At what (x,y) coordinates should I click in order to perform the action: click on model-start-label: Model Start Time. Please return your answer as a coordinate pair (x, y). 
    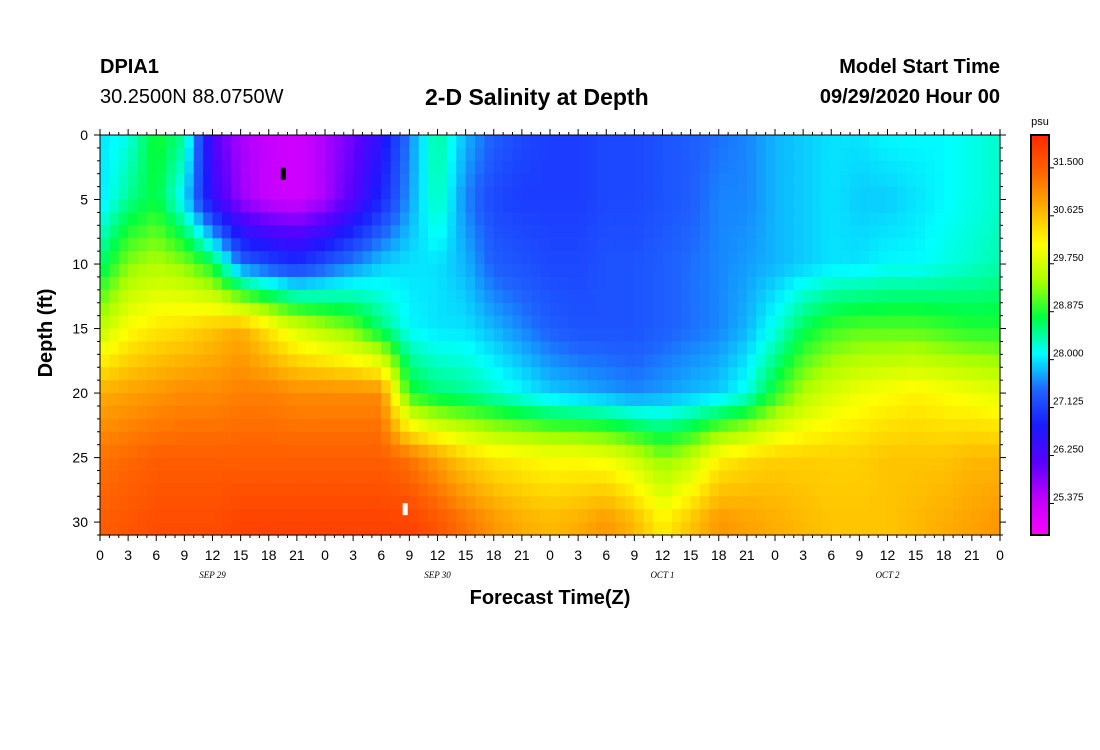
    Looking at the image, I should click on (919, 67).